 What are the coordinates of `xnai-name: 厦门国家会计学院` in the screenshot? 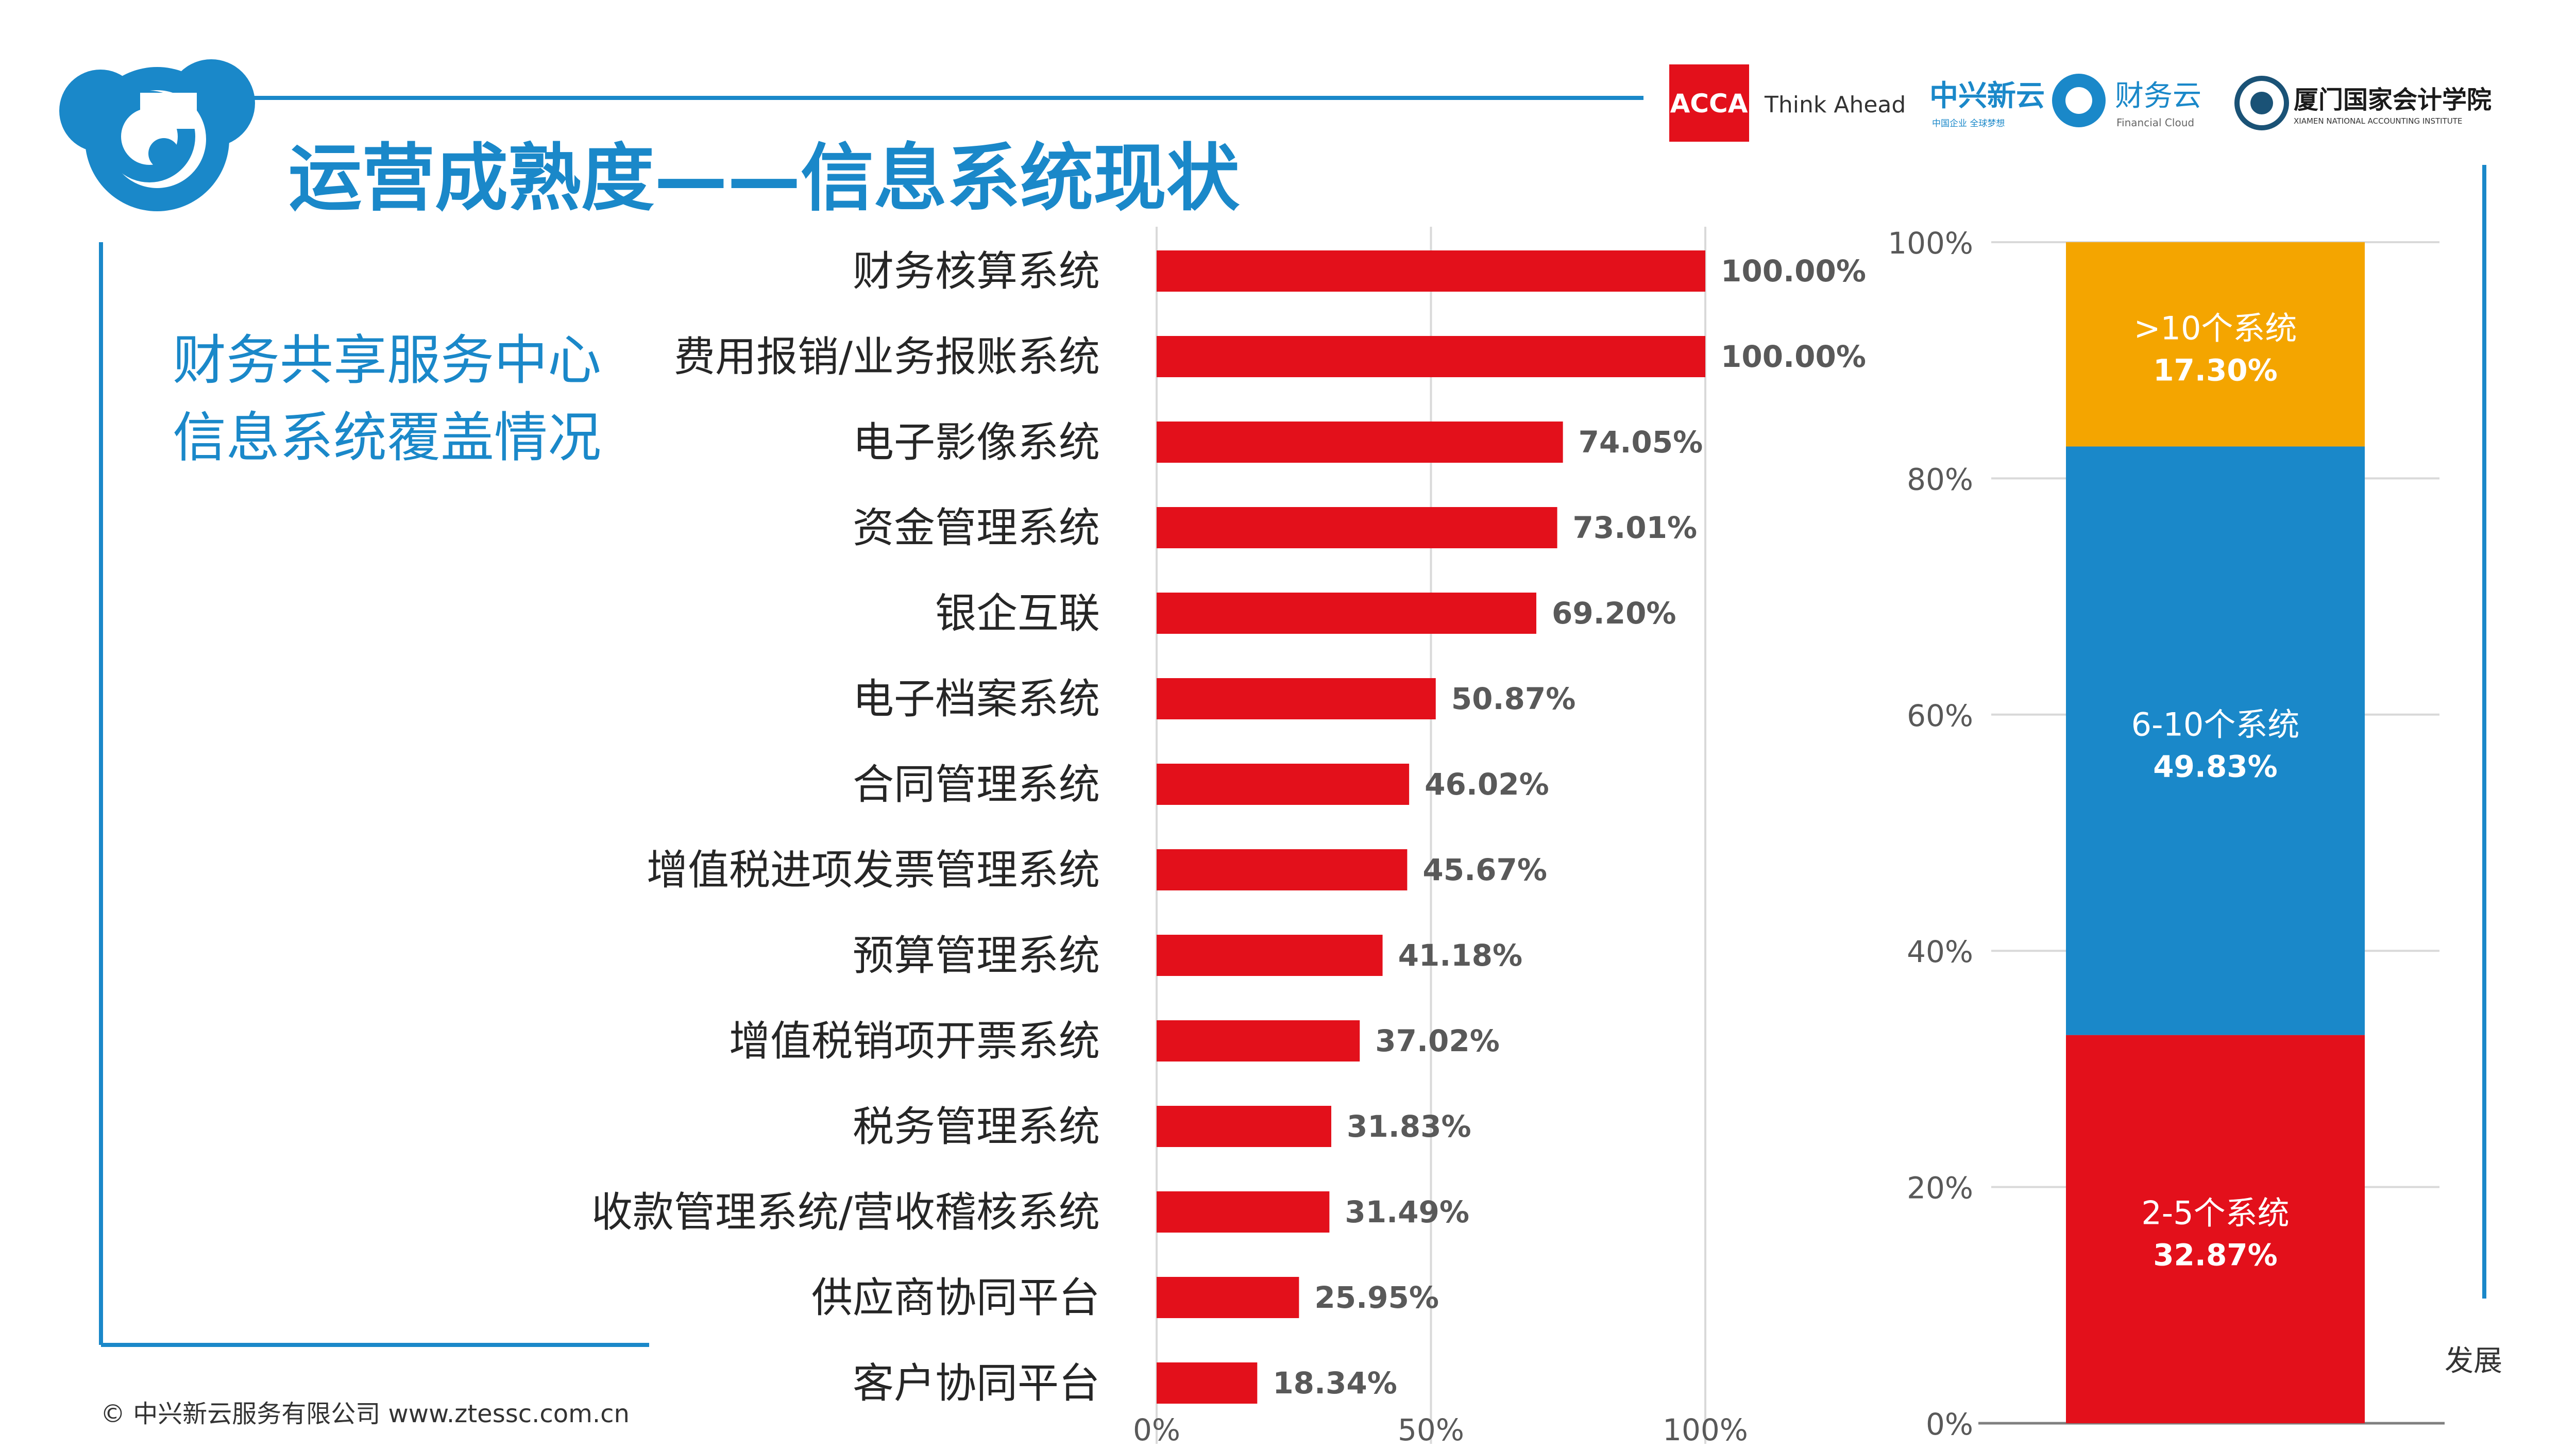 It's located at (2393, 100).